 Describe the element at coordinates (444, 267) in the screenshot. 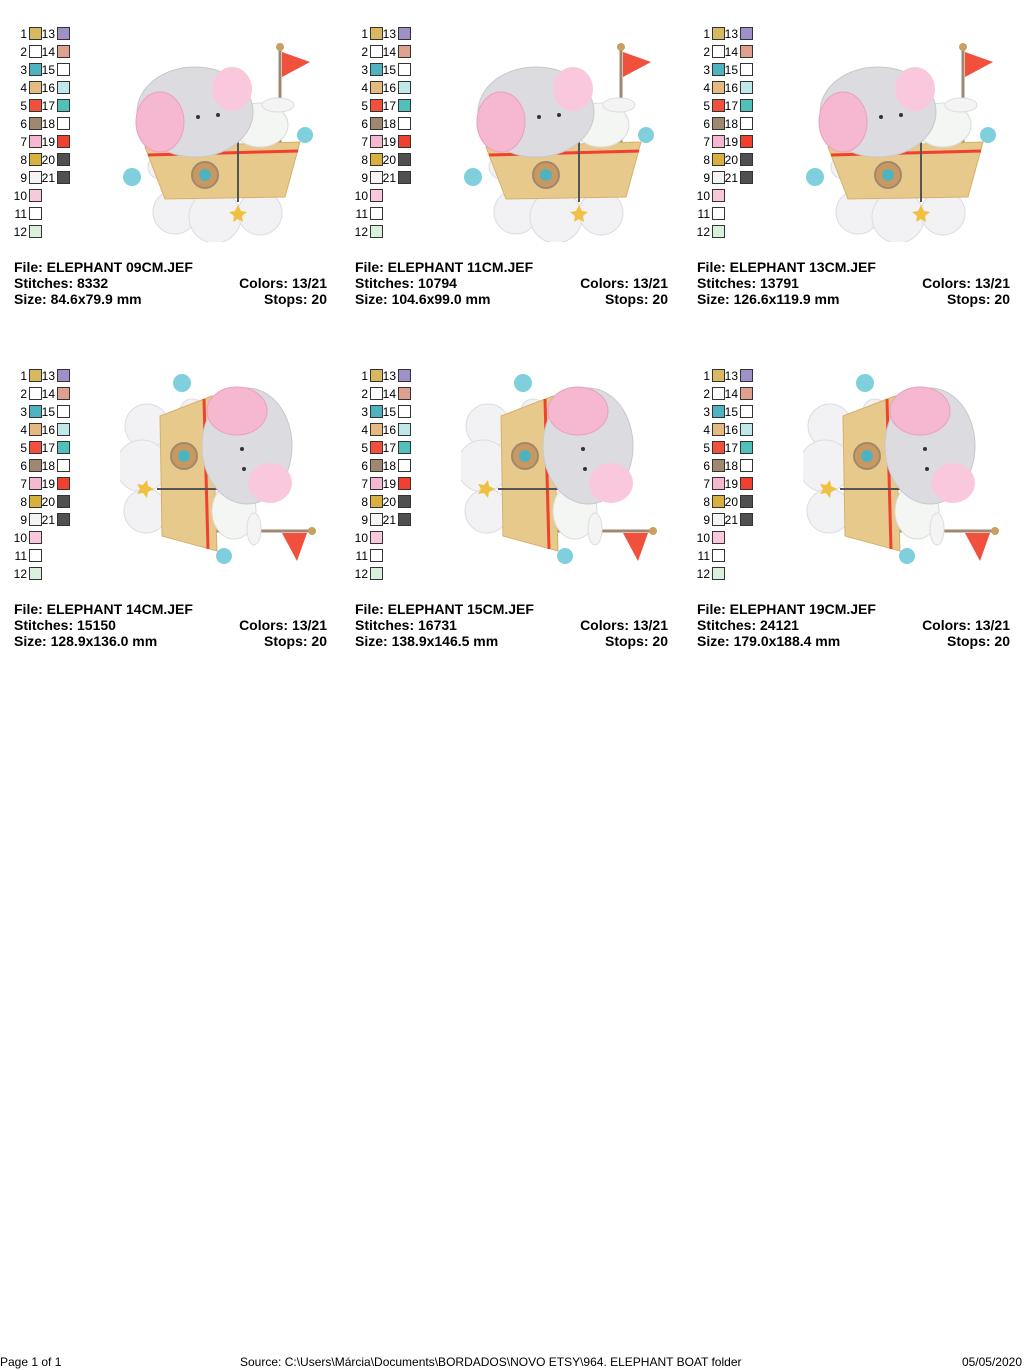

I see `file-name: File: ELEPHANT 11CM.JEF` at that location.